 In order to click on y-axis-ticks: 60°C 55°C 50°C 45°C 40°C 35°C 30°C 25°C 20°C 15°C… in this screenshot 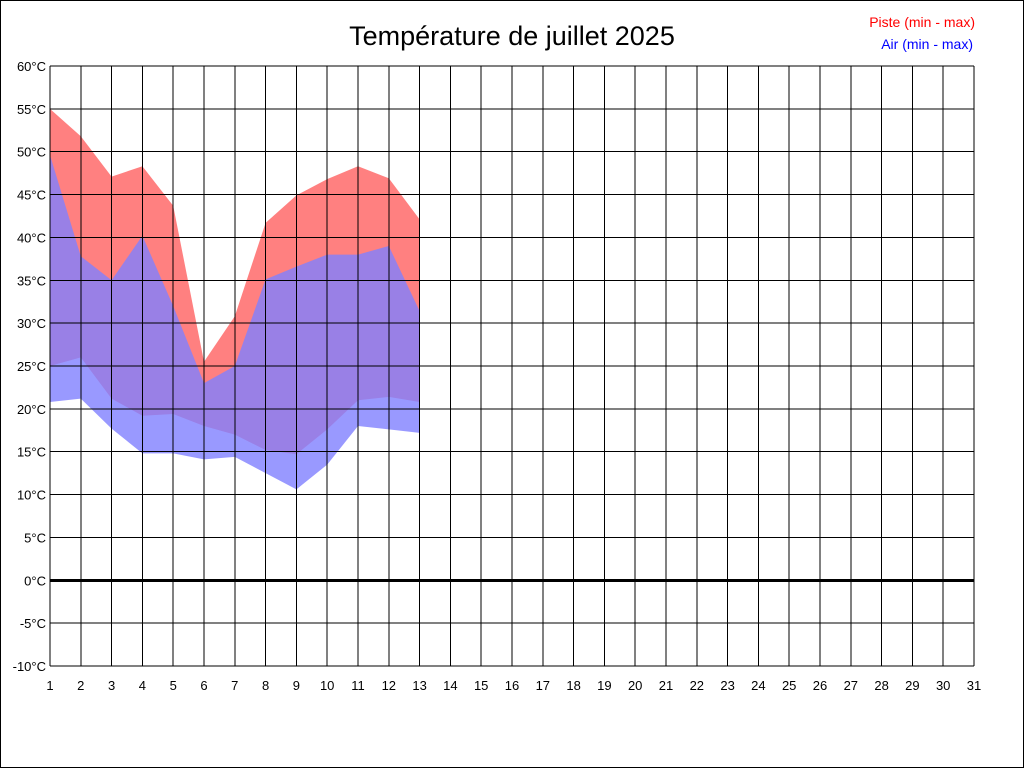, I will do `click(29, 366)`.